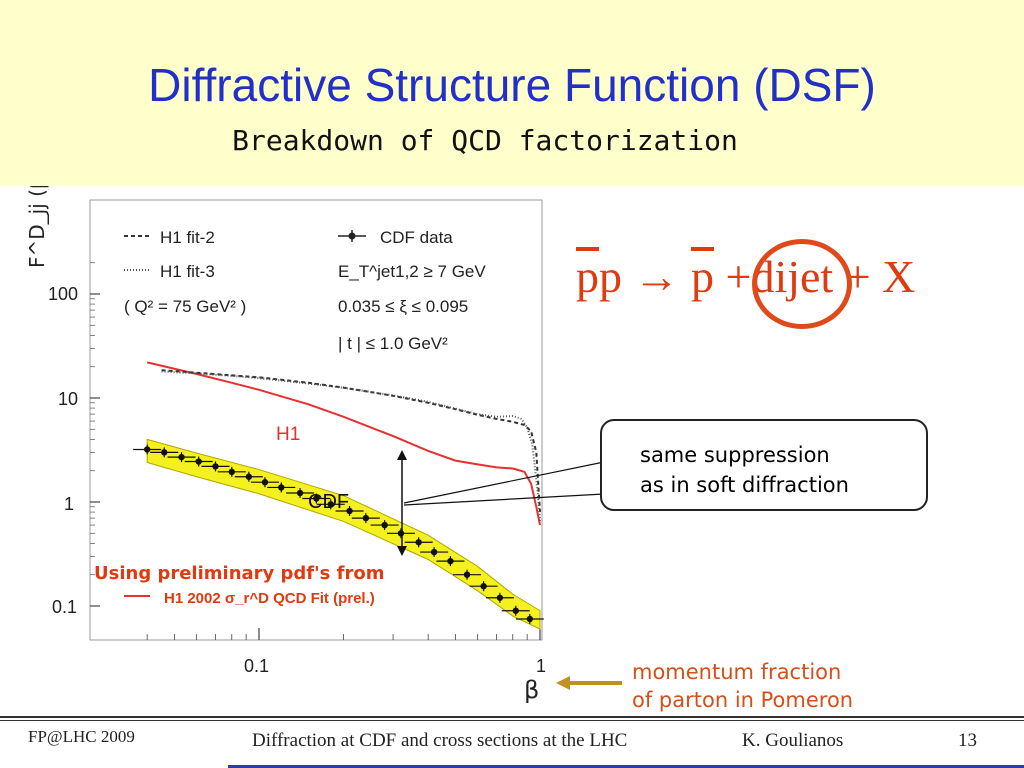  Describe the element at coordinates (402, 455) in the screenshot. I see `suppression-arrowhead-top` at that location.